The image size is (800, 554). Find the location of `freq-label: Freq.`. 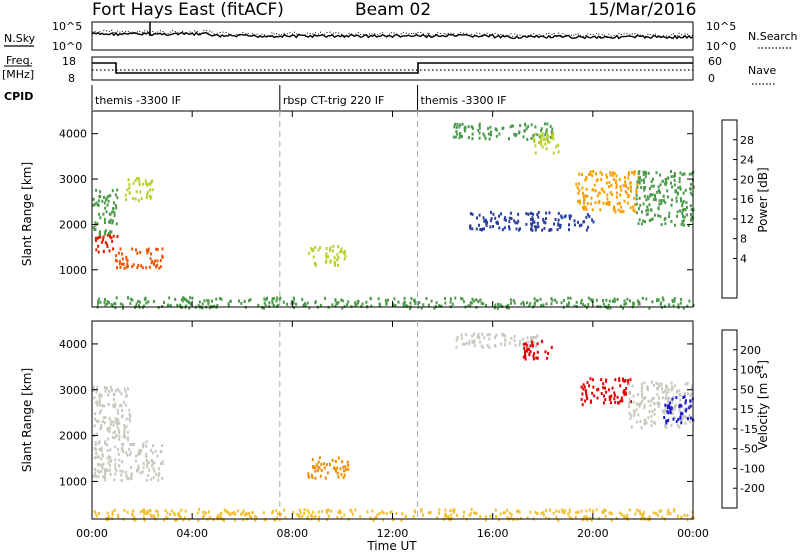

freq-label: Freq. is located at coordinates (19, 60).